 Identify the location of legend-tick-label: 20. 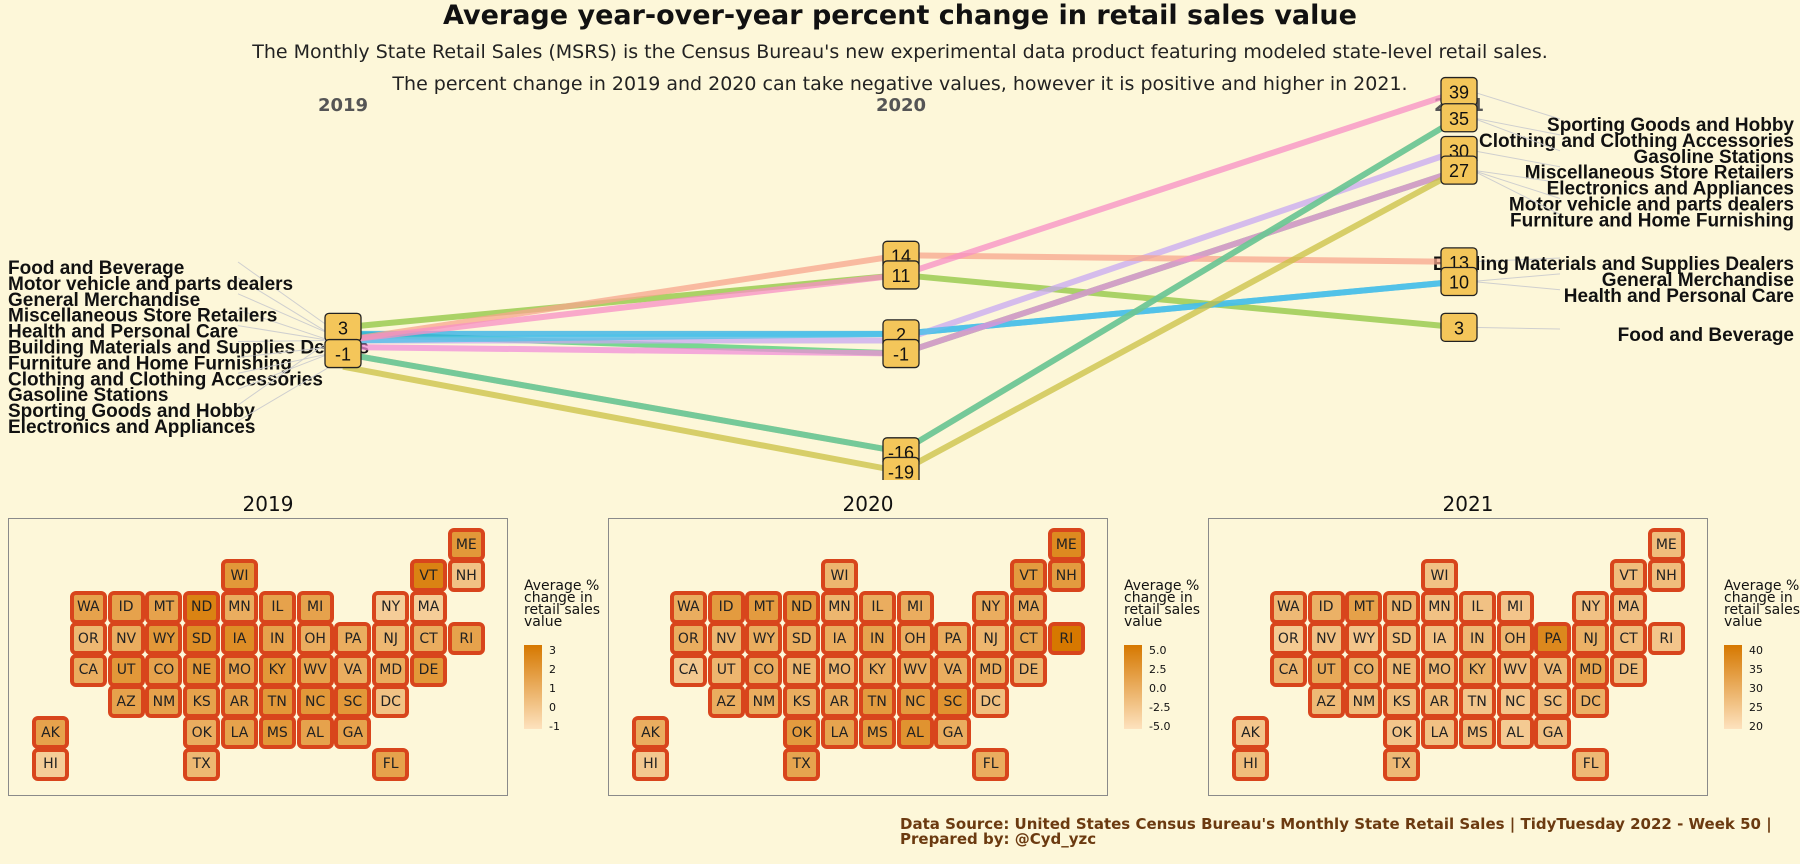
(1756, 726).